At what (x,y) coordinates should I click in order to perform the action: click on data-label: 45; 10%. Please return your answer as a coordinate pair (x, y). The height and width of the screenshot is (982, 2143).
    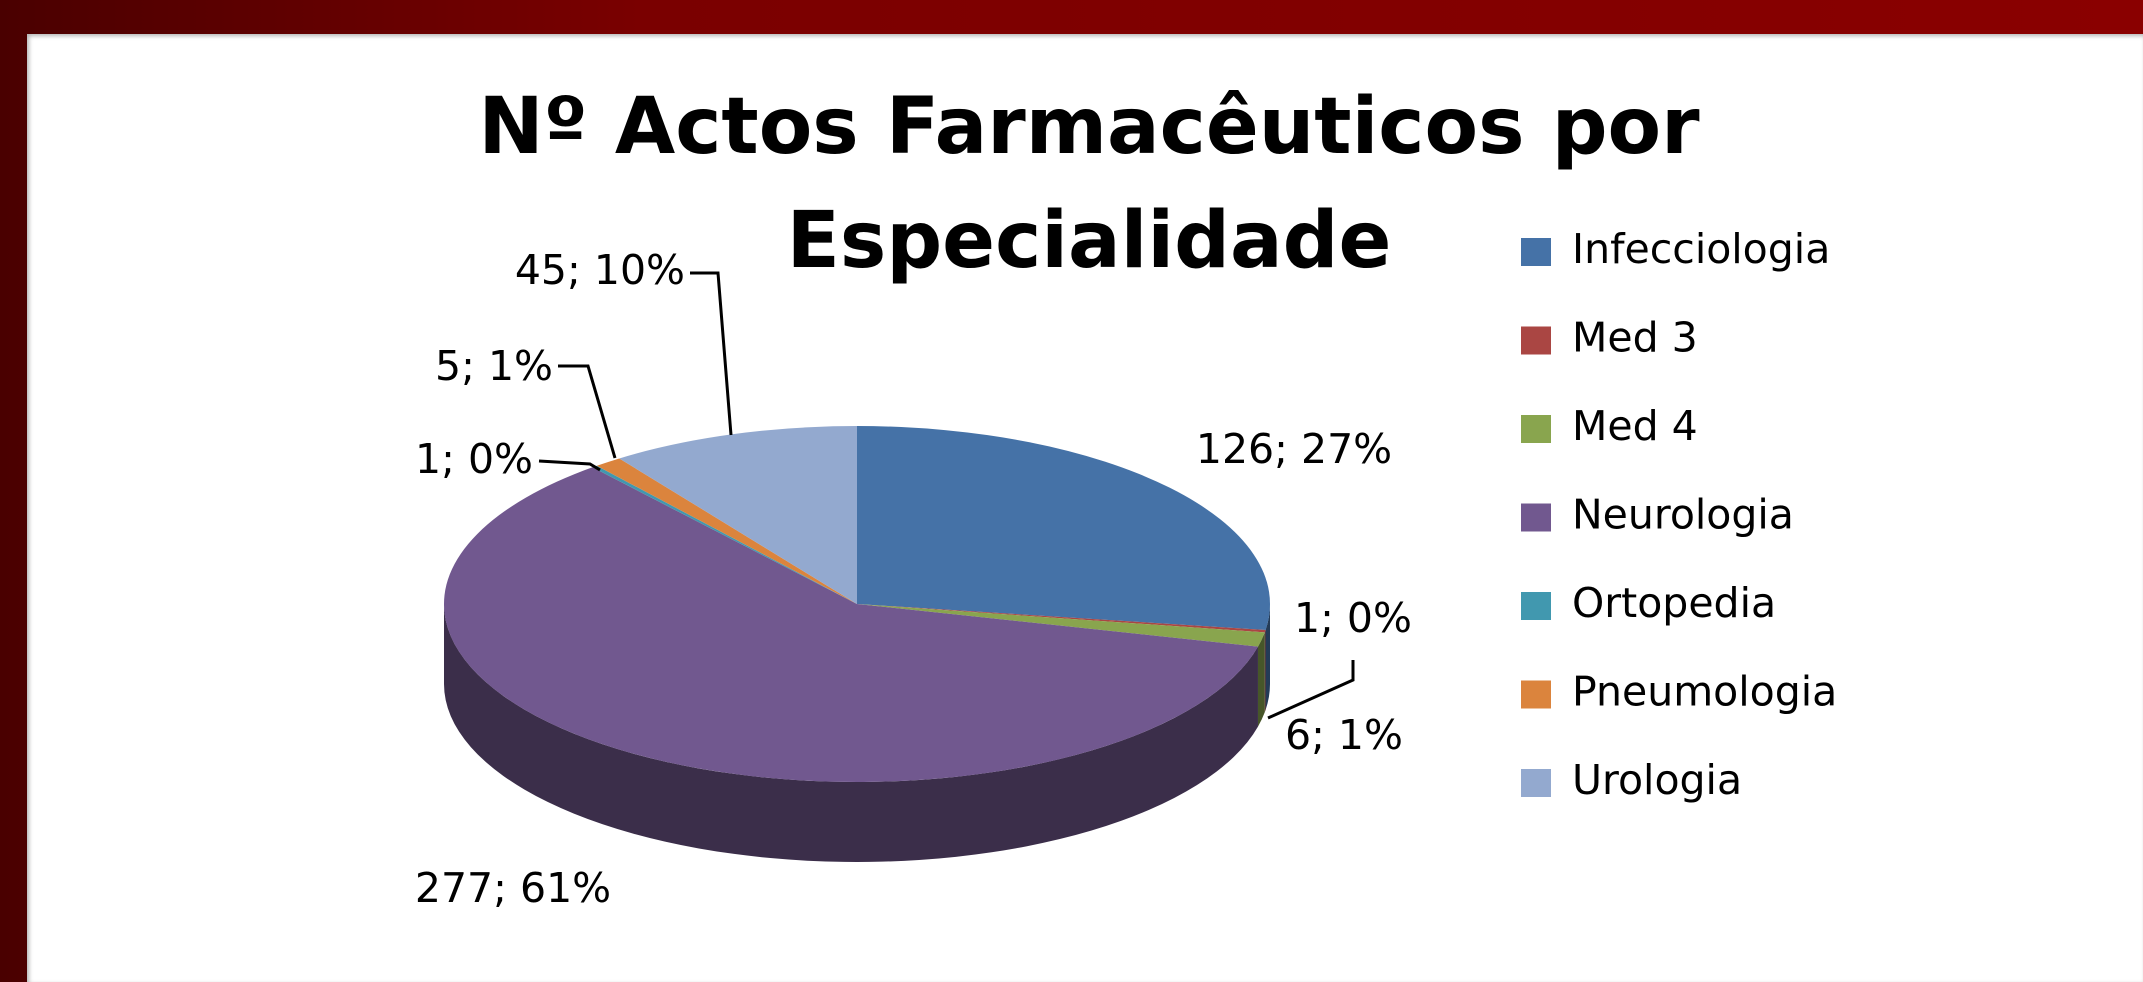
    Looking at the image, I should click on (600, 270).